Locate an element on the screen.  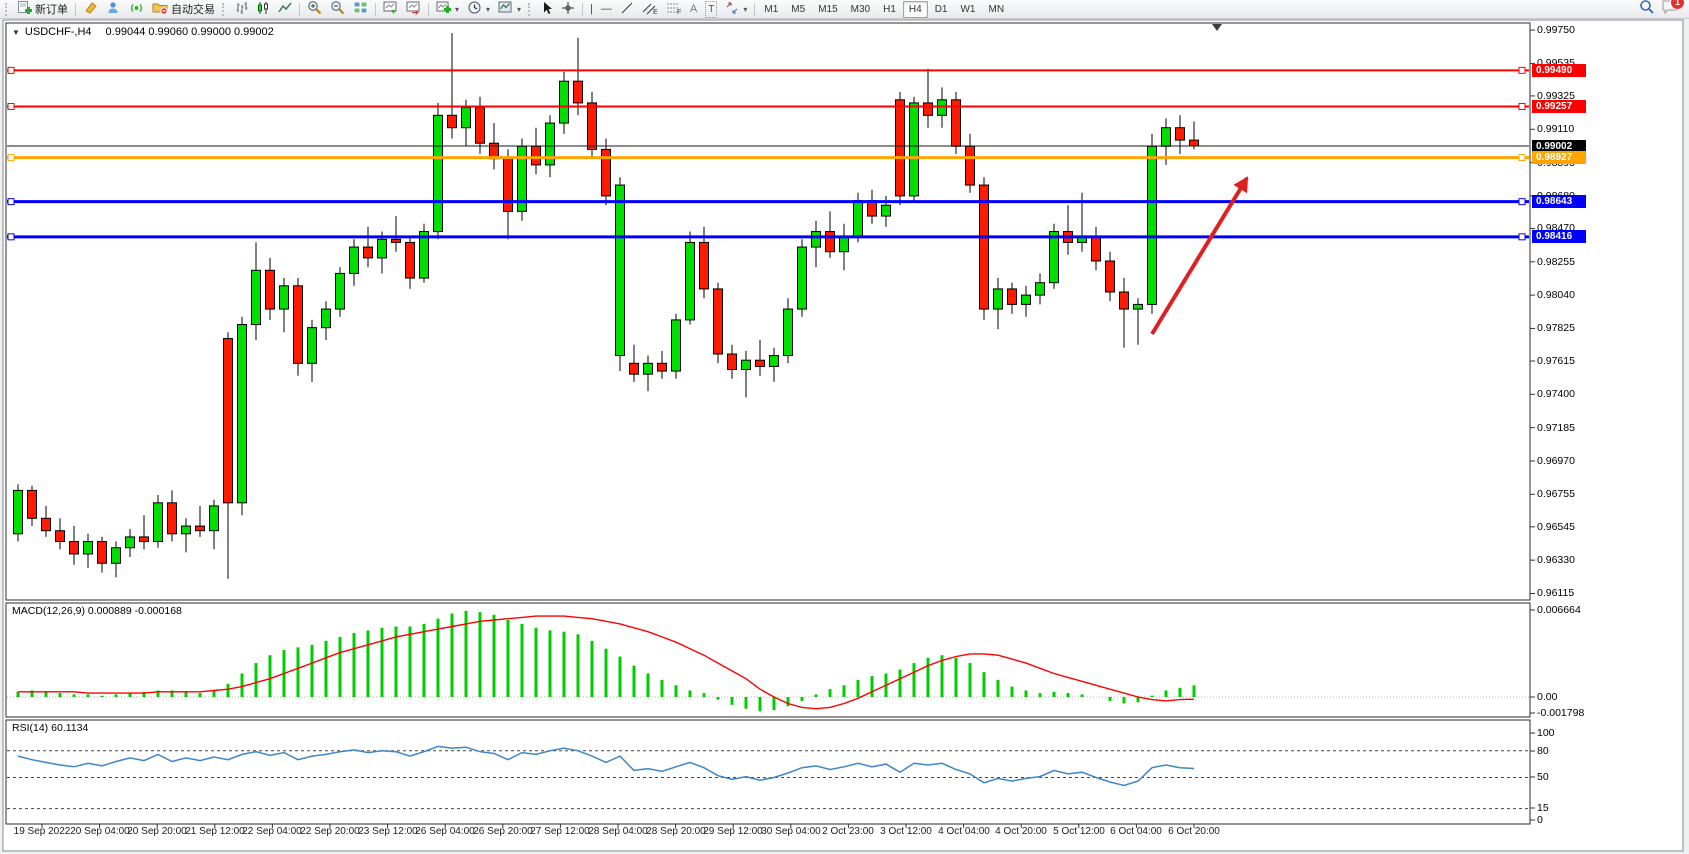
text-icon: A is located at coordinates (693, 8).